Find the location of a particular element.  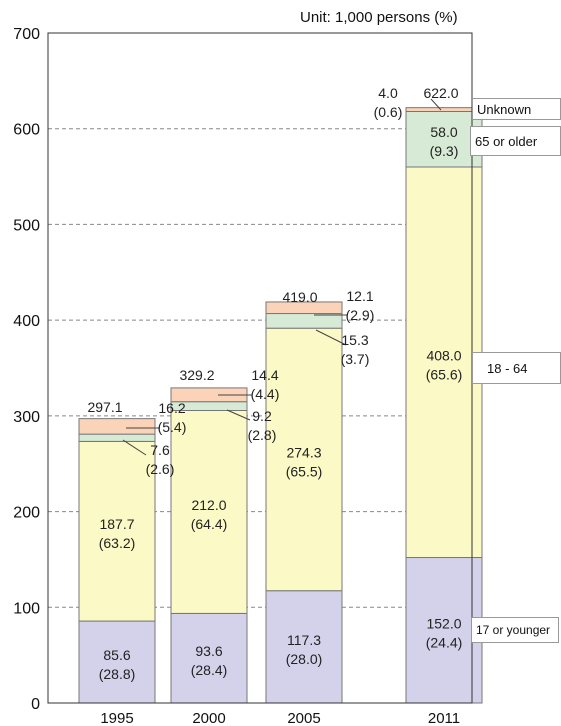

data-label: 93.6 is located at coordinates (208, 651).